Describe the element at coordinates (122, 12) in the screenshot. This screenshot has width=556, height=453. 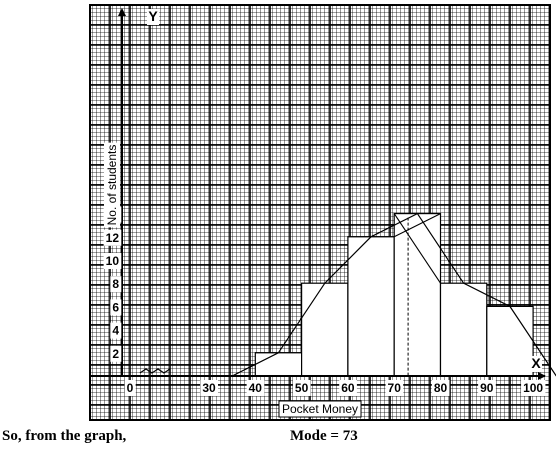
I see `y-axis-arrow` at that location.